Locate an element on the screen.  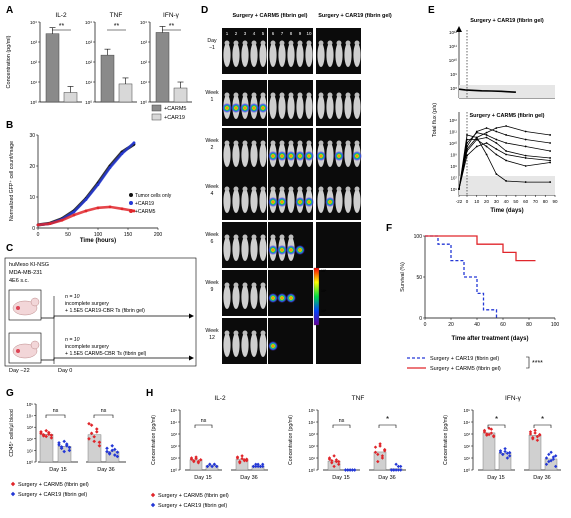
e-top-curve is located at coordinates (487, 90).